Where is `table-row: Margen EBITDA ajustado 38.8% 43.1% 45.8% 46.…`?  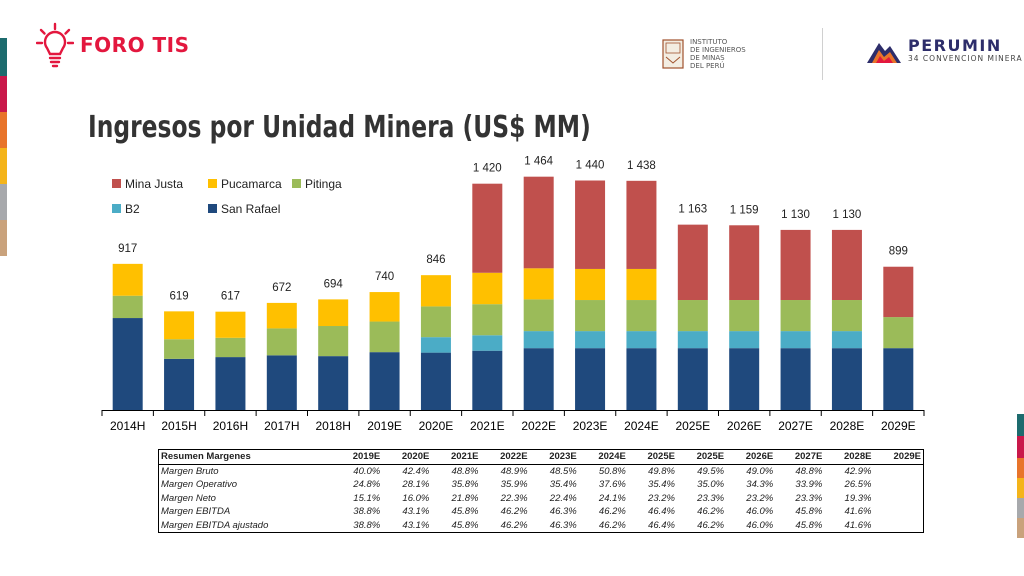
table-row: Margen EBITDA ajustado 38.8% 43.1% 45.8% 46.… is located at coordinates (541, 525).